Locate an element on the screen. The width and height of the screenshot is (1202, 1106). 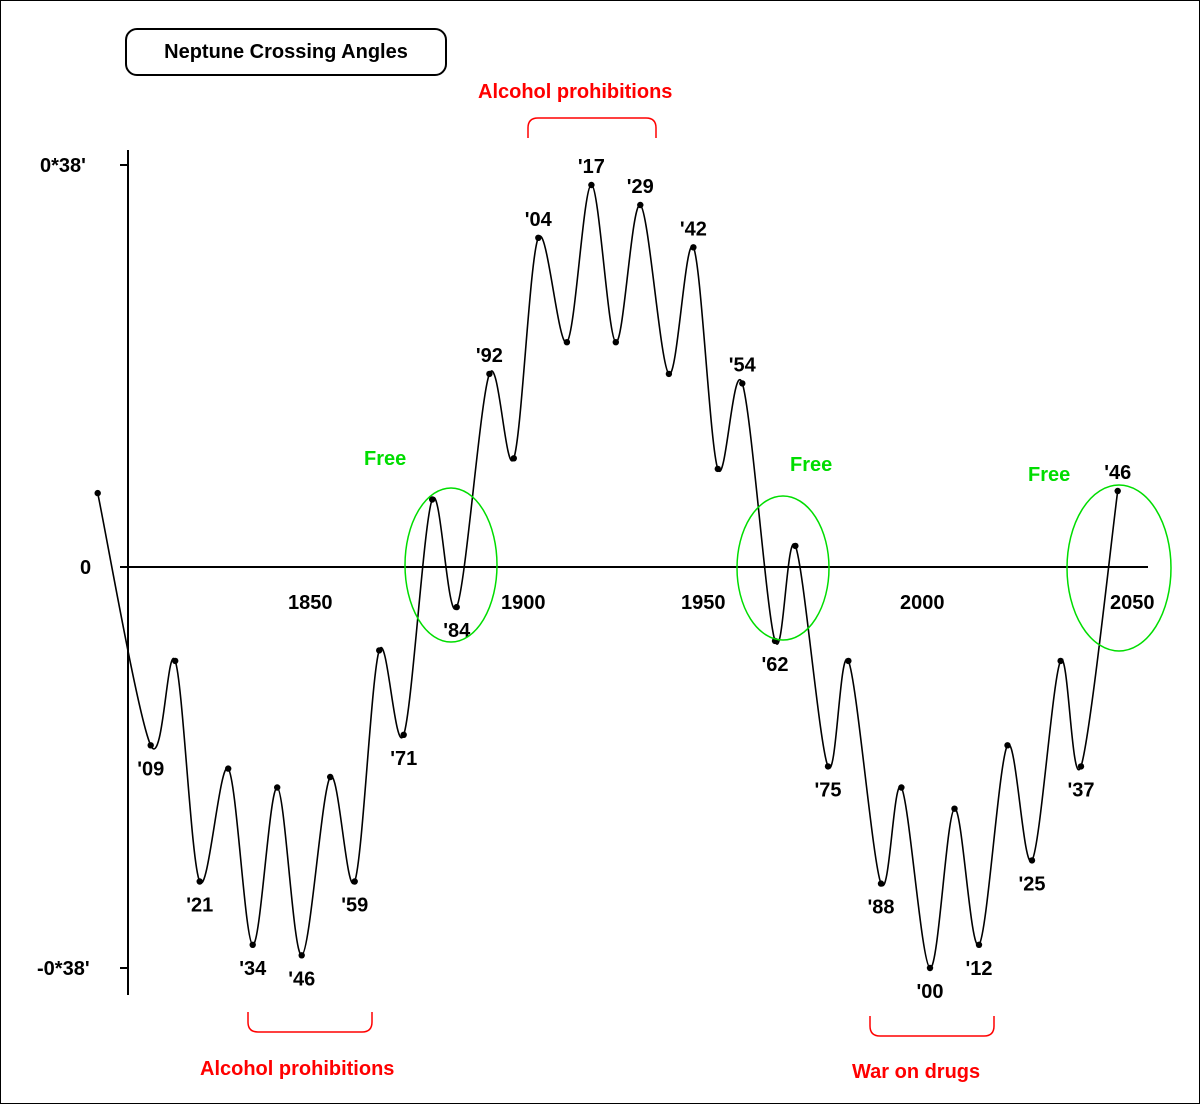
x-tick-label-1950: 1950 is located at coordinates (703, 603).